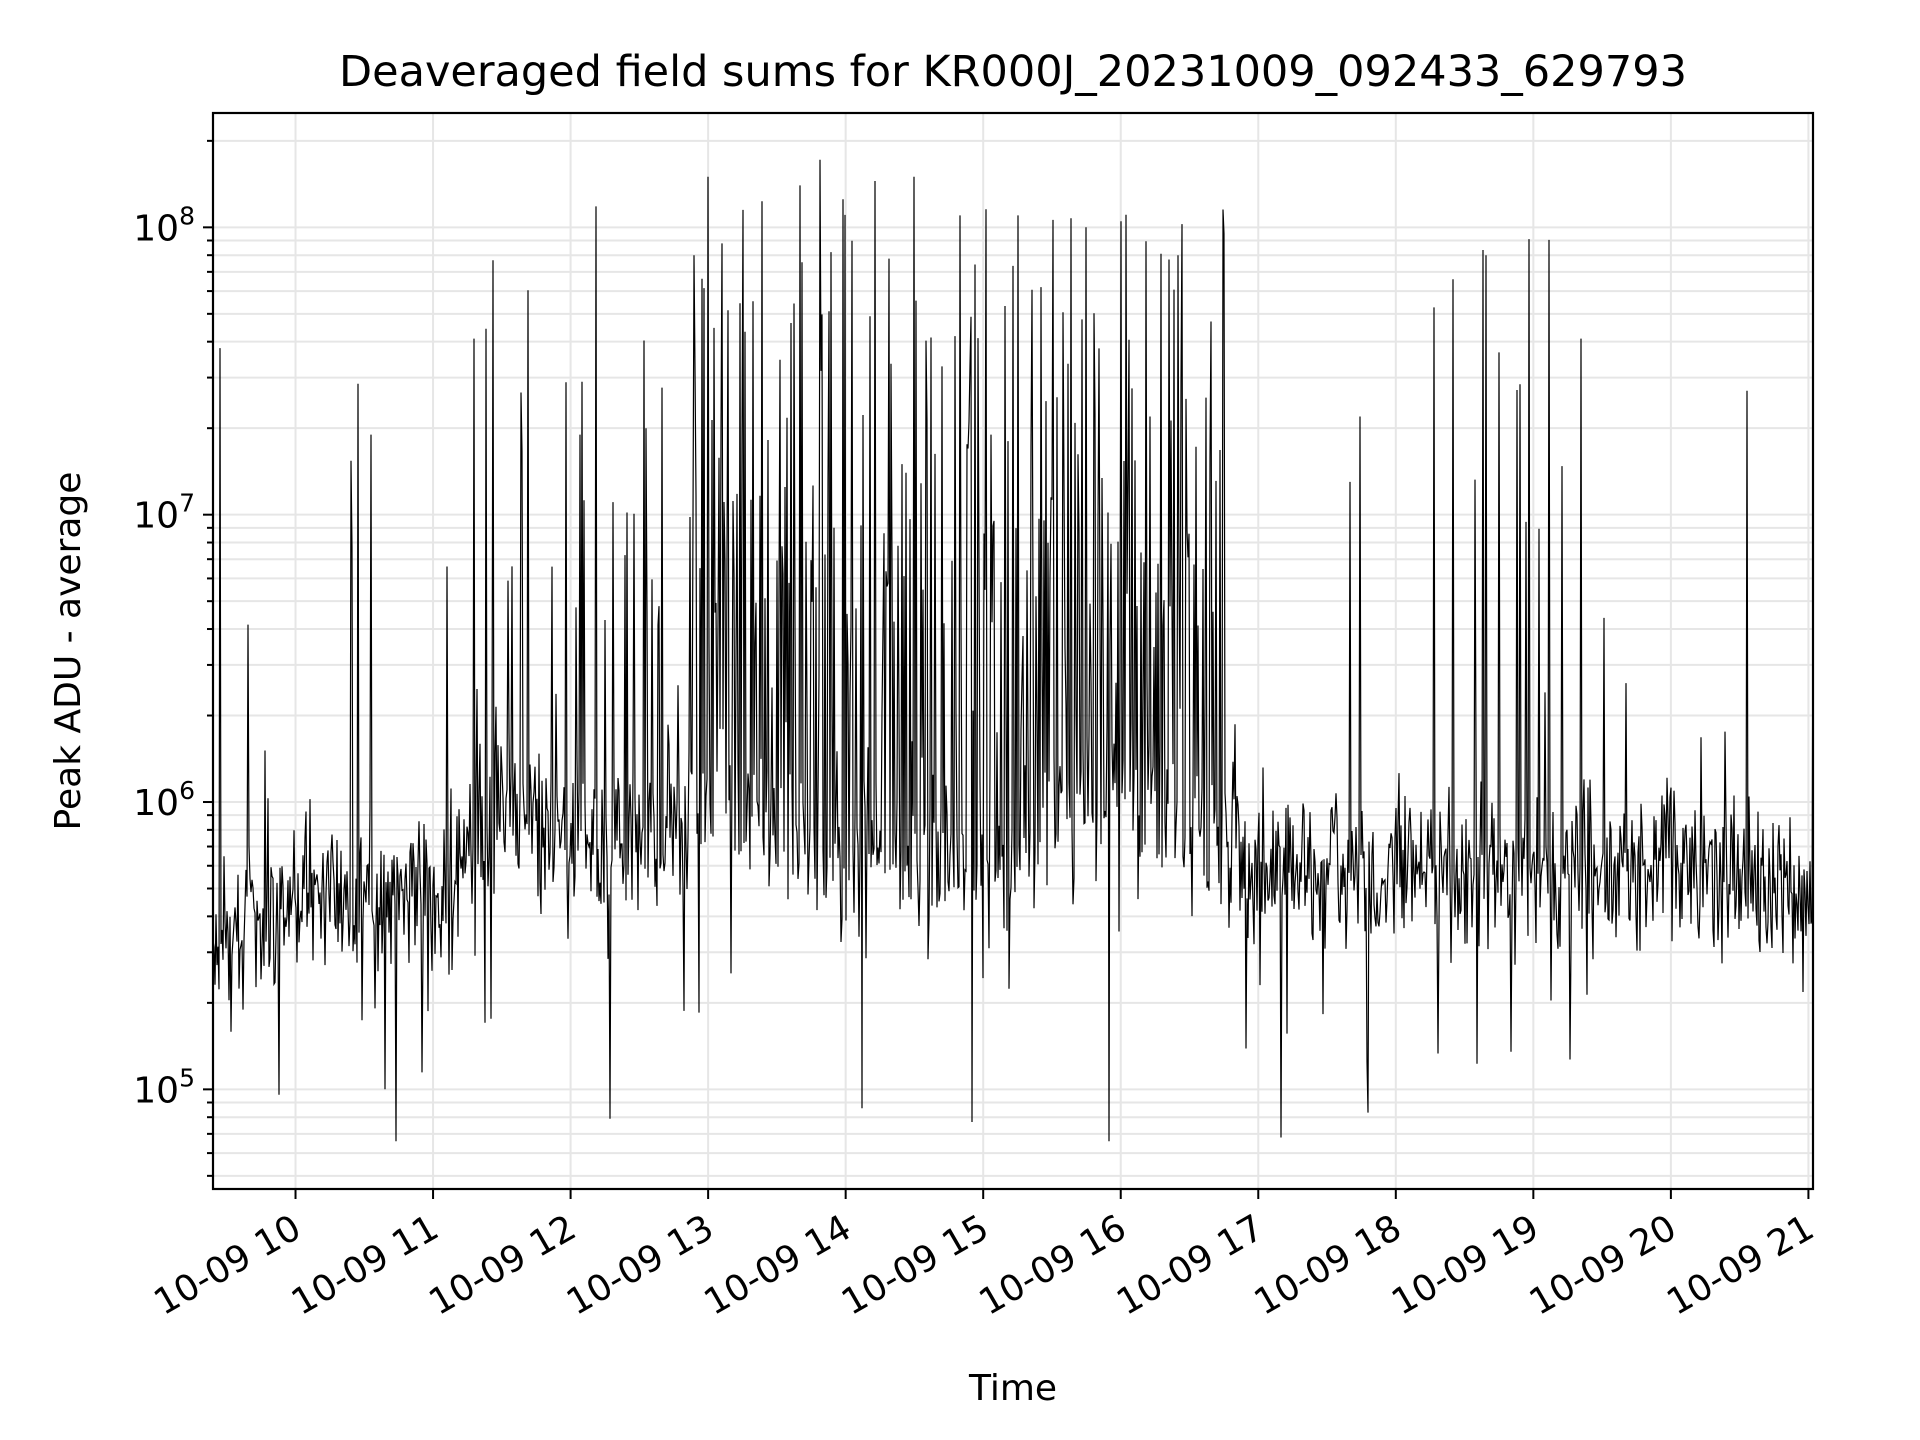  Describe the element at coordinates (915, 1265) in the screenshot. I see `x-tick-label: 10-09 15` at that location.